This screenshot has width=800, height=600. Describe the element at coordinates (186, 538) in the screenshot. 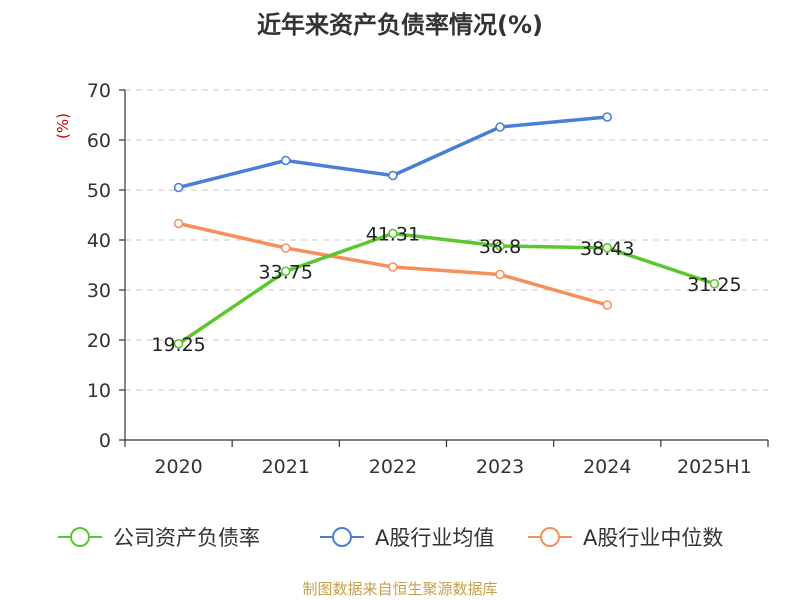

I see `legend-label: 公司资产负债率` at that location.